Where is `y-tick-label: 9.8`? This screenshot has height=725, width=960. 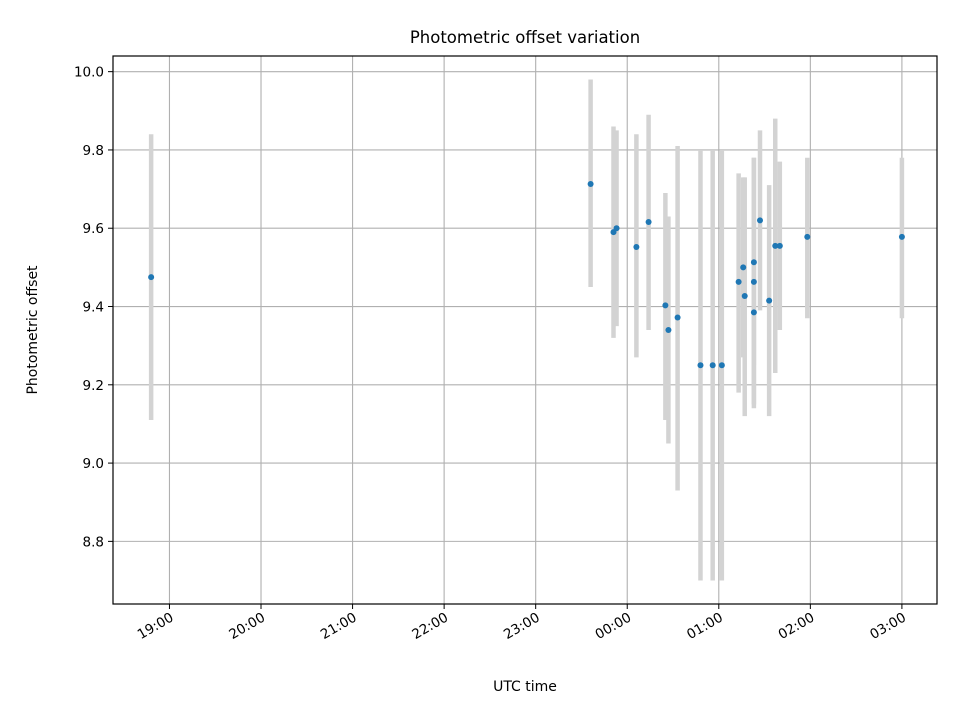
y-tick-label: 9.8 is located at coordinates (93, 151).